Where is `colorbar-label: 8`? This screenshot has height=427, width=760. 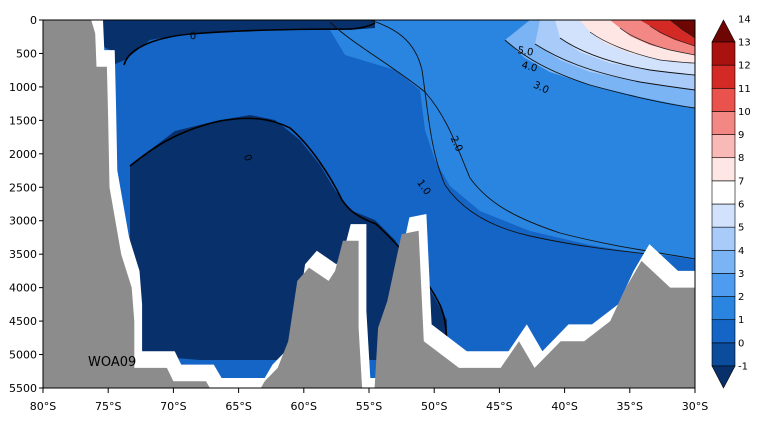
colorbar-label: 8 is located at coordinates (741, 158).